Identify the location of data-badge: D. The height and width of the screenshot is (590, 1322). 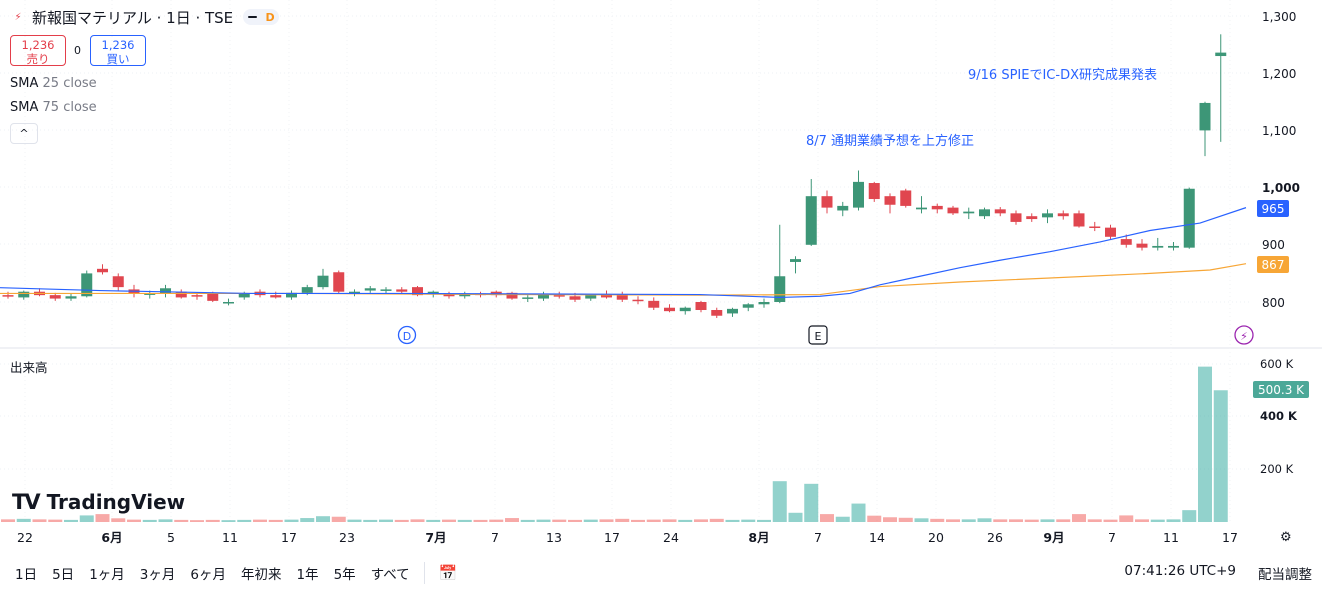
(261, 17).